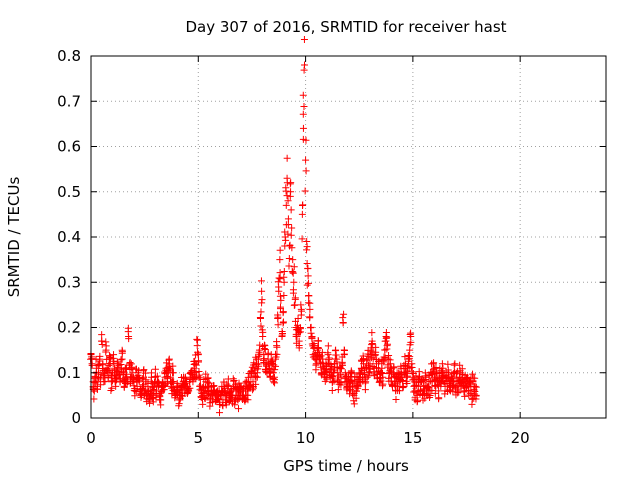 Image resolution: width=640 pixels, height=480 pixels. What do you see at coordinates (69, 192) in the screenshot?
I see `y-tick-label: 0.5` at bounding box center [69, 192].